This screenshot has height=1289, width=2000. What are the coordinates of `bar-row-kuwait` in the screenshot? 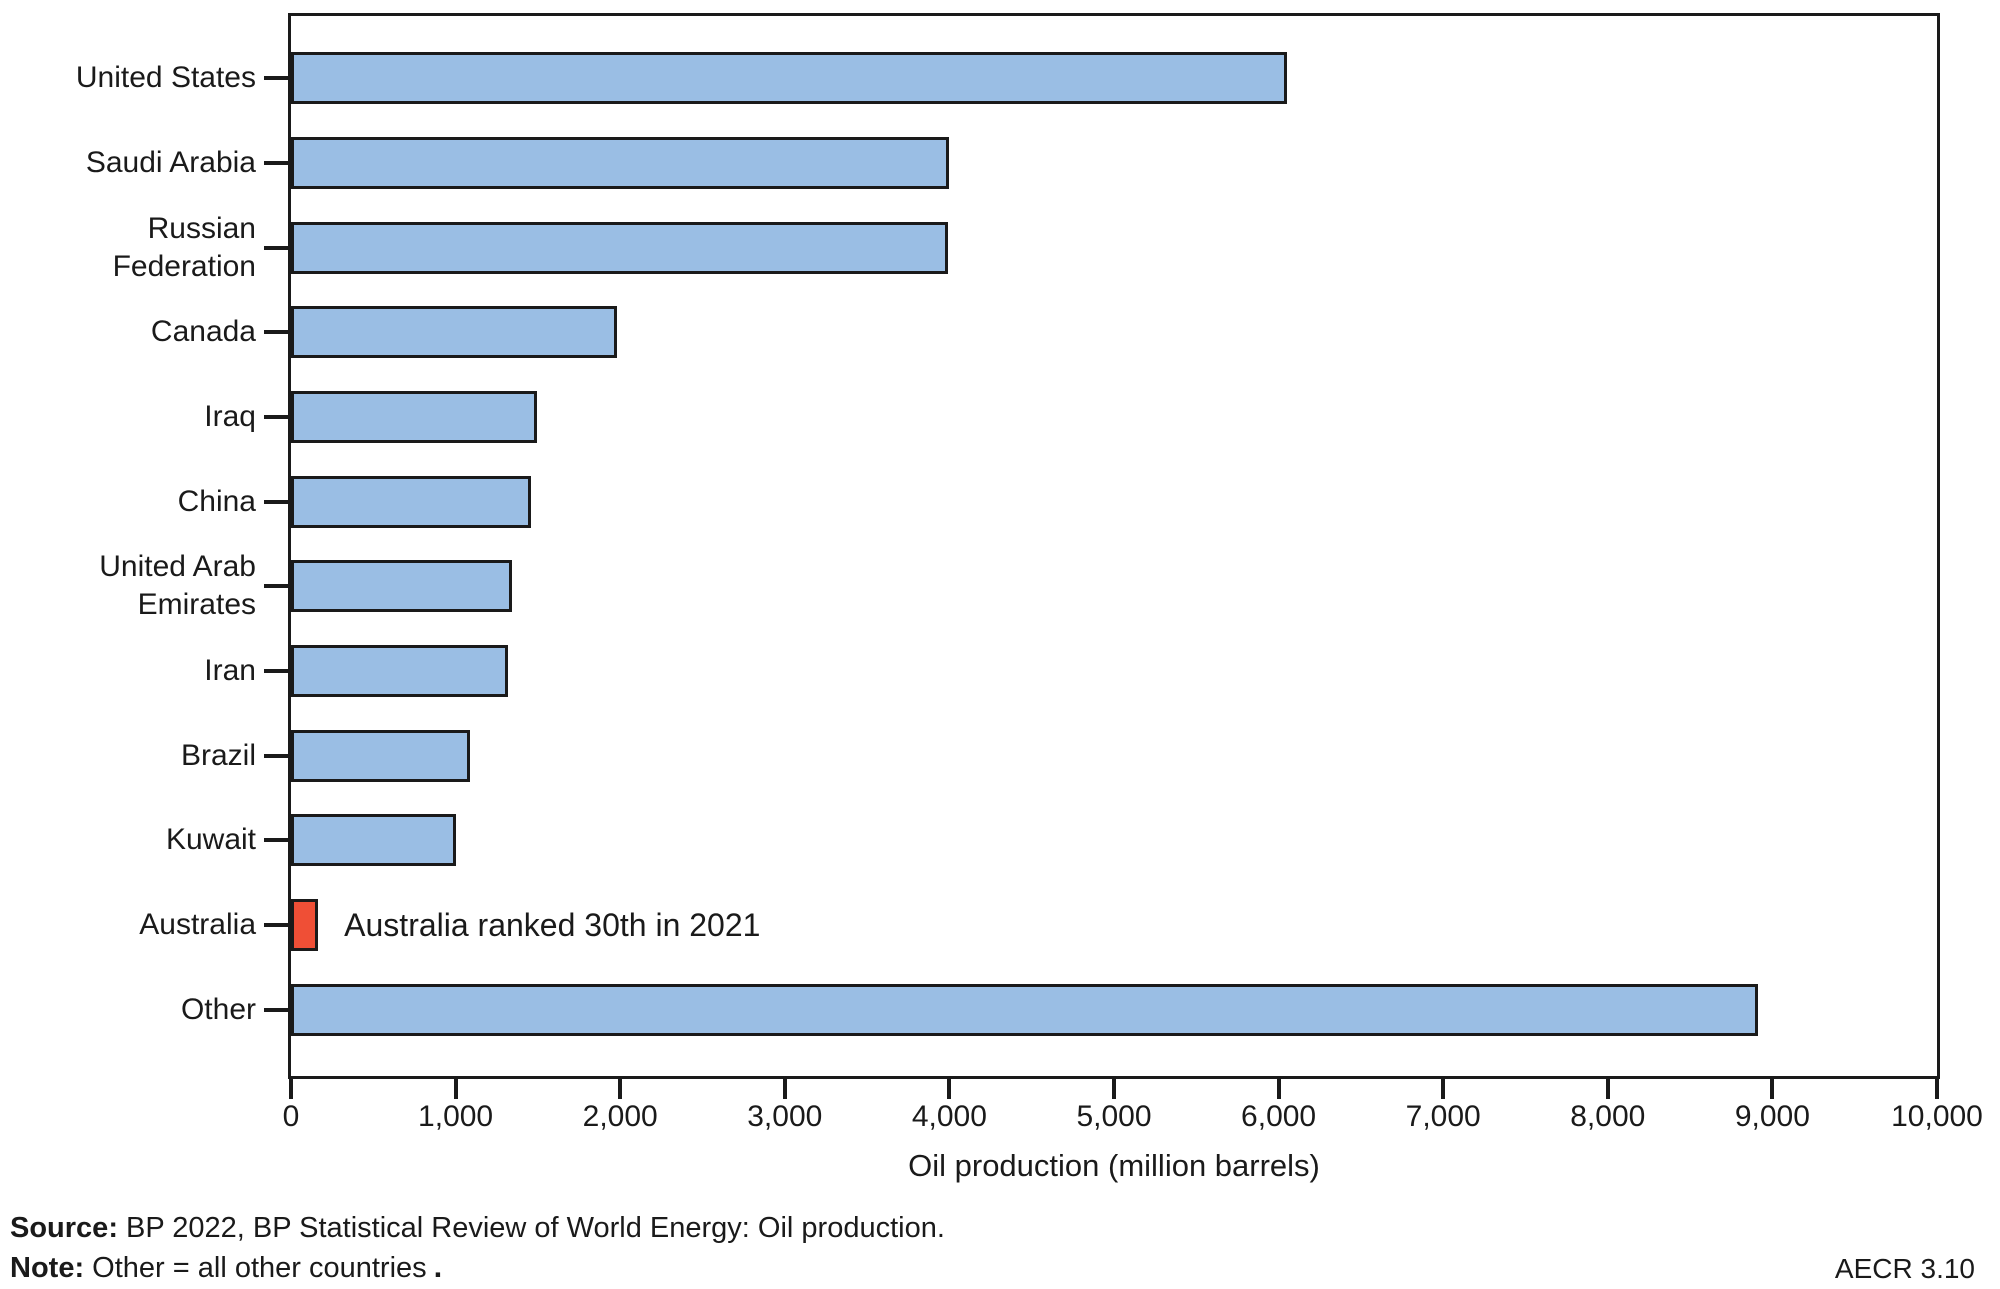 It's located at (1114, 840).